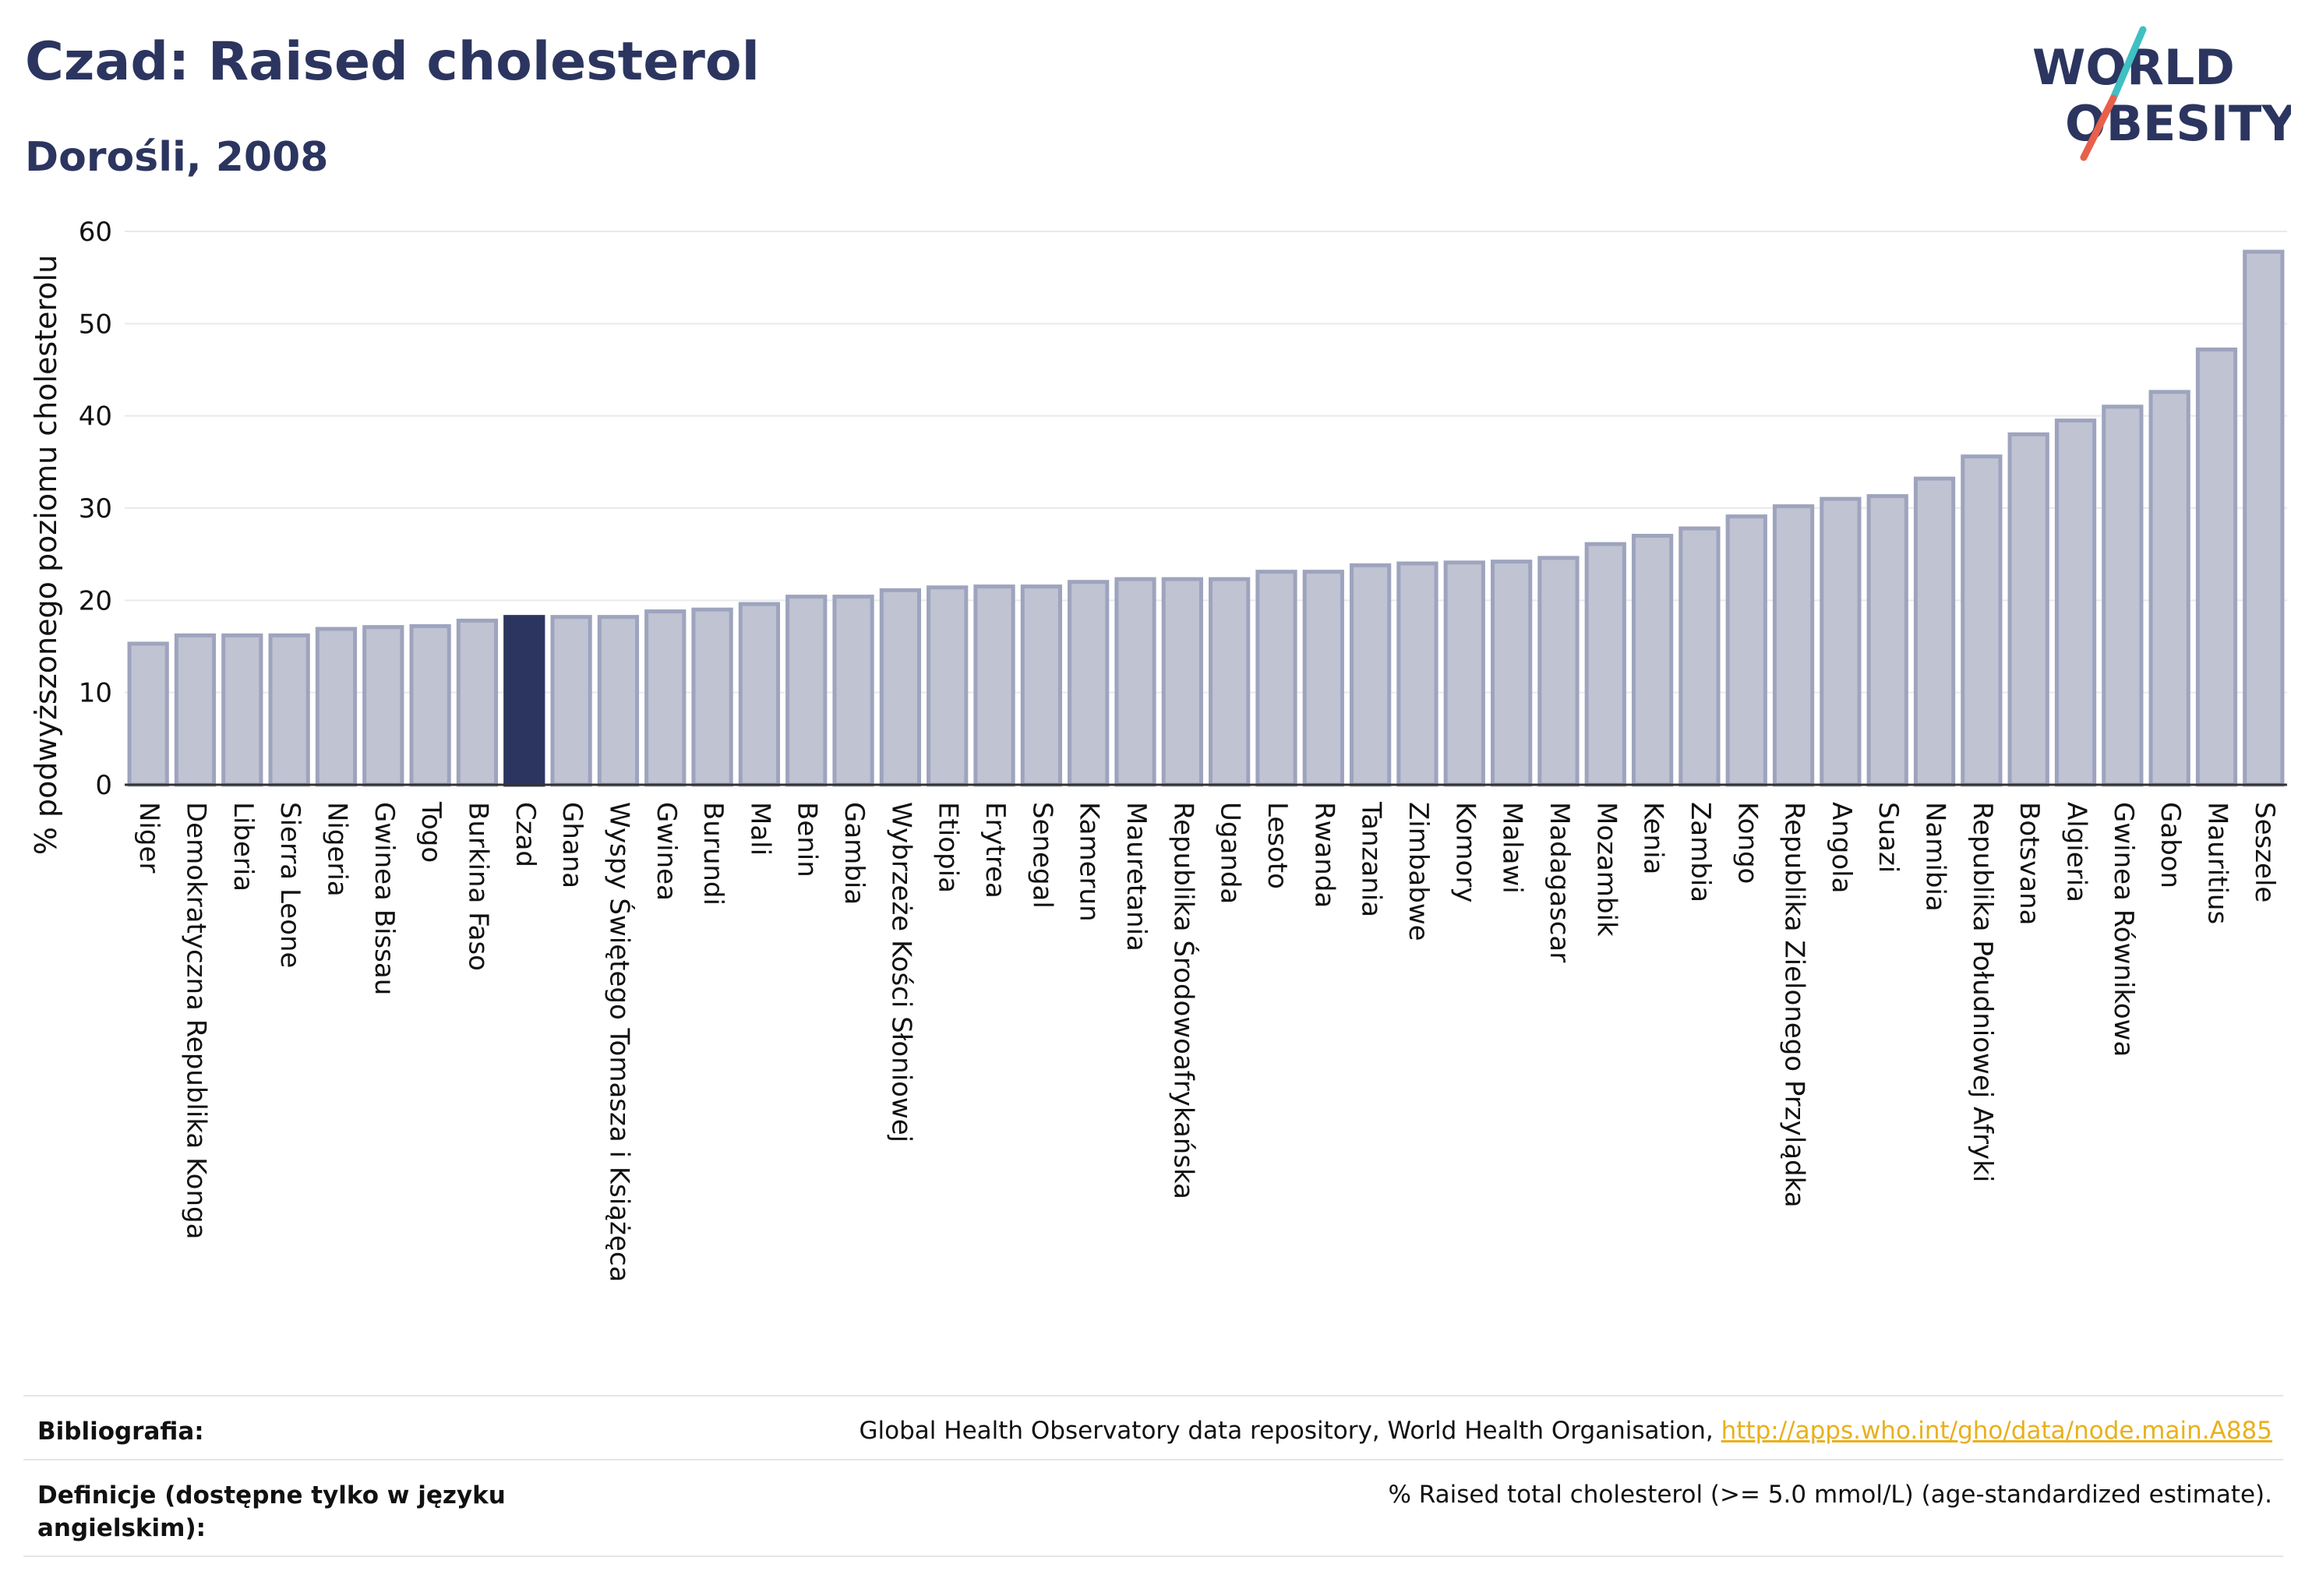  Describe the element at coordinates (900, 972) in the screenshot. I see `x-tick-label: Wybrzeże Kości Słoniowej` at that location.